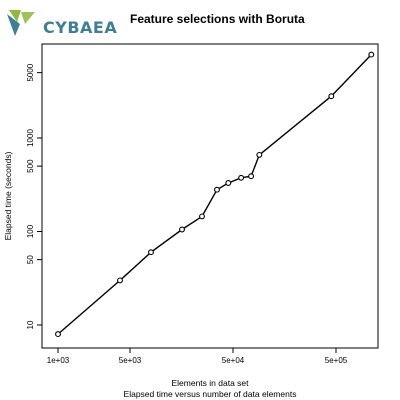 The width and height of the screenshot is (400, 400). Describe the element at coordinates (30, 259) in the screenshot. I see `y-tick-label: 50` at that location.